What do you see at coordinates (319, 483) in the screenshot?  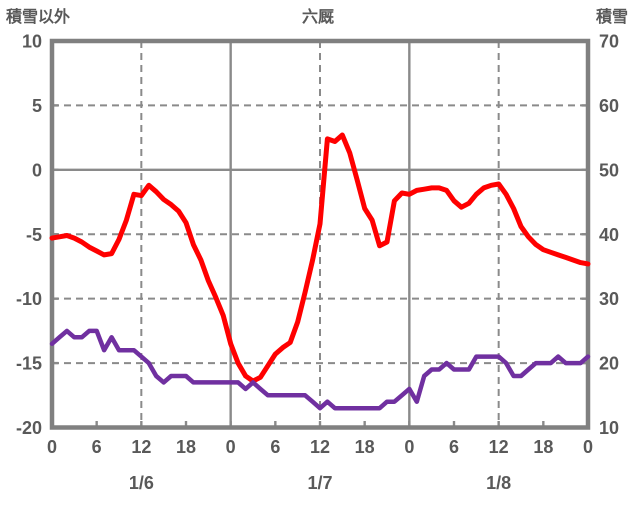 I see `day-label: 1/7` at bounding box center [319, 483].